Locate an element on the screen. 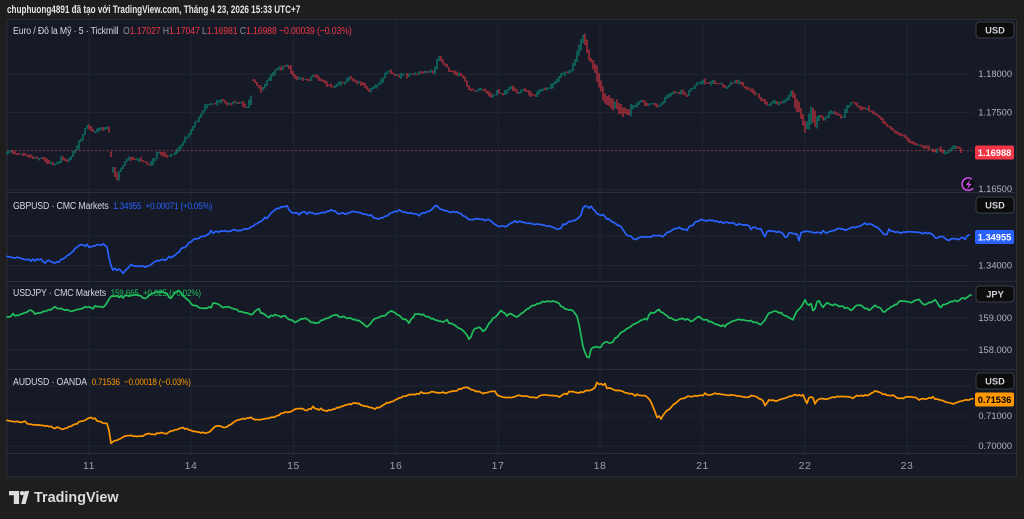 The image size is (1024, 519). svg-text: 1.18000 is located at coordinates (995, 74).